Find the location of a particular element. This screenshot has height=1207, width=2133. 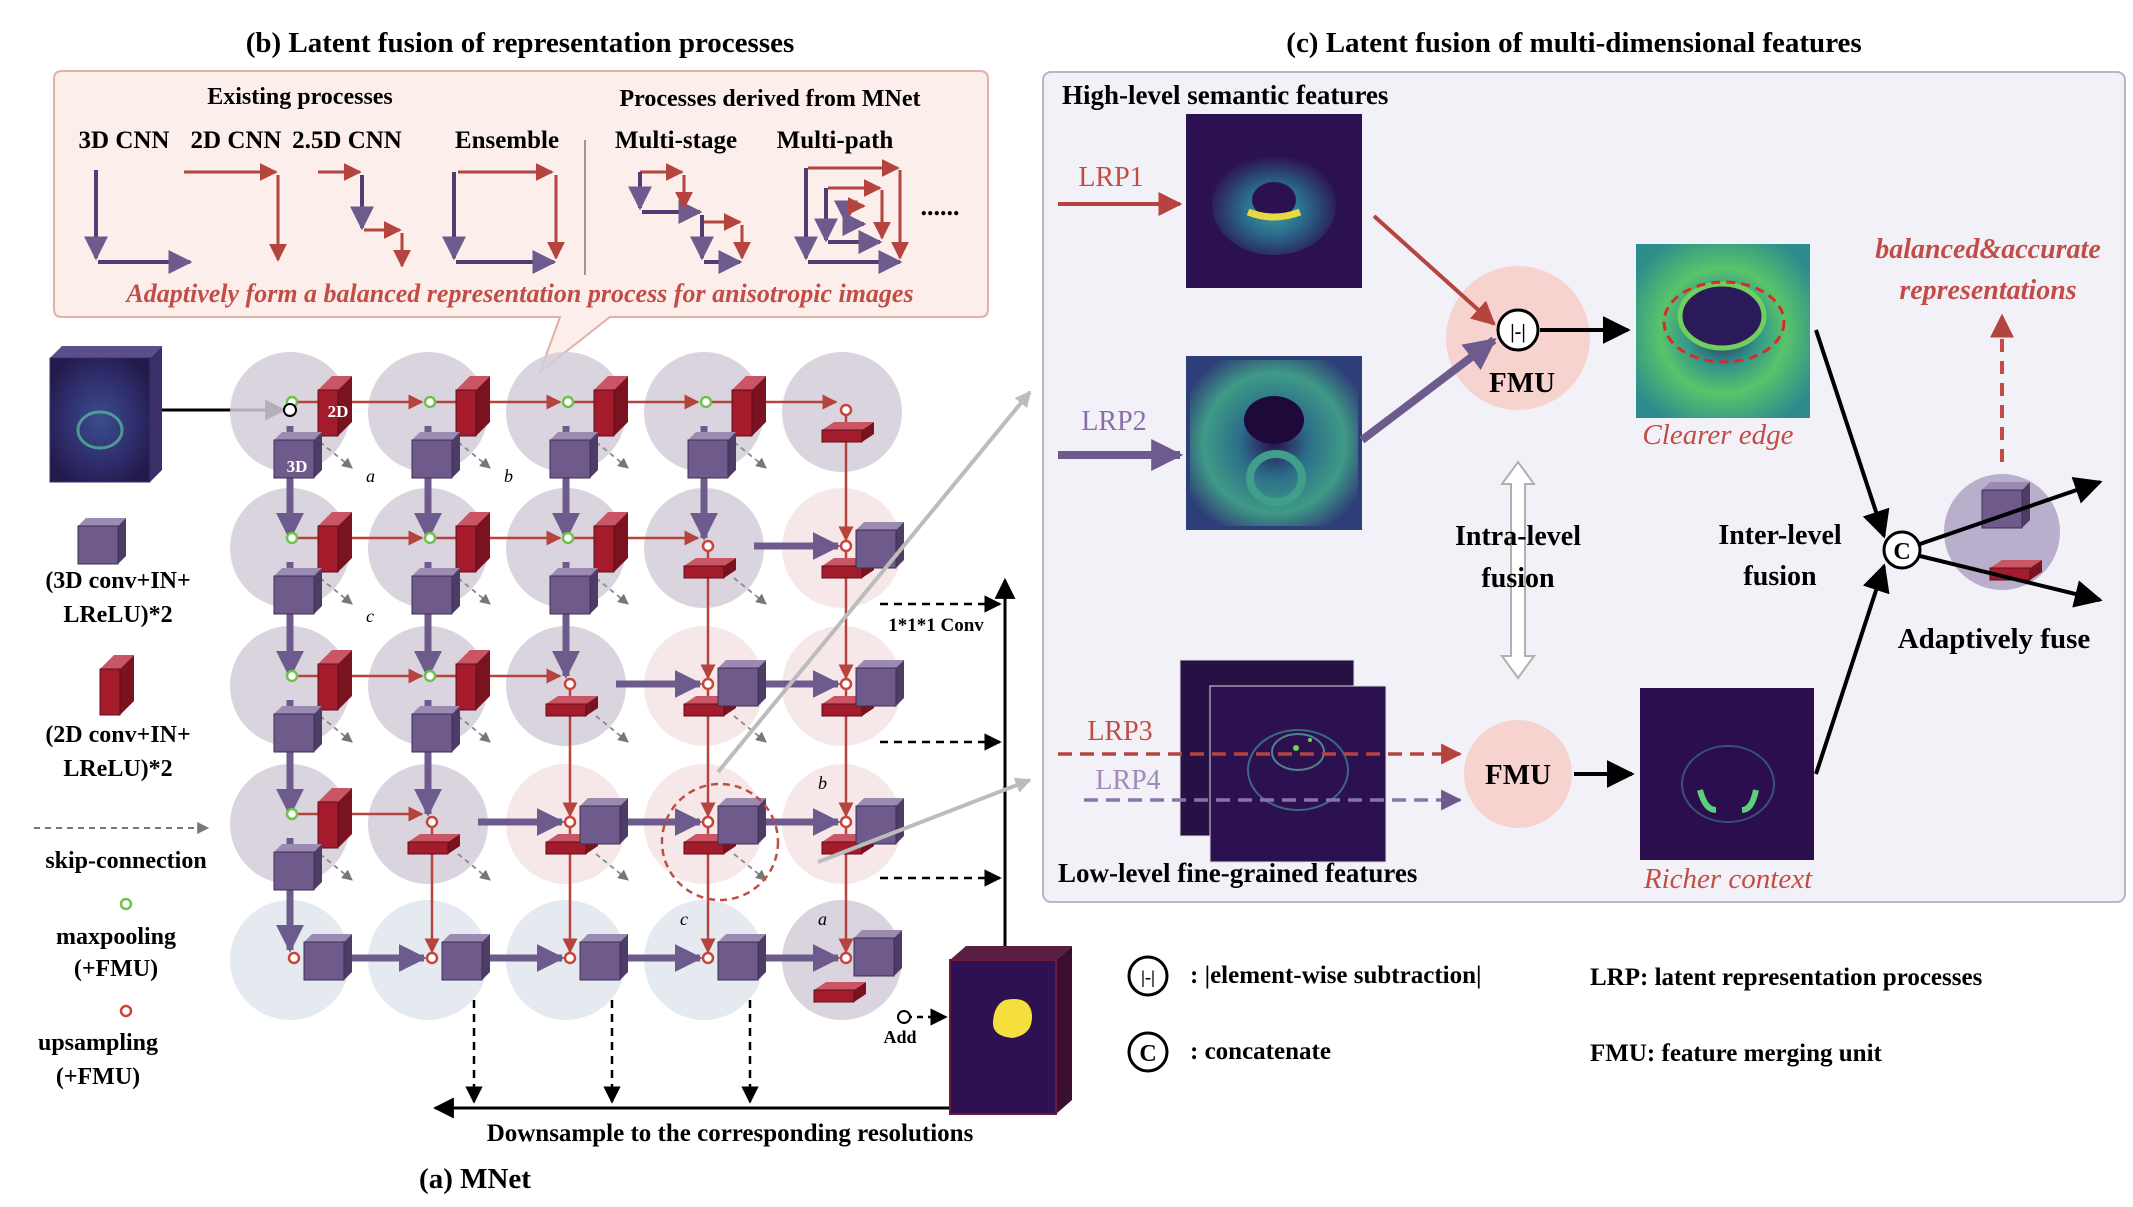

process-glyph-2d-cnn is located at coordinates (235, 212).